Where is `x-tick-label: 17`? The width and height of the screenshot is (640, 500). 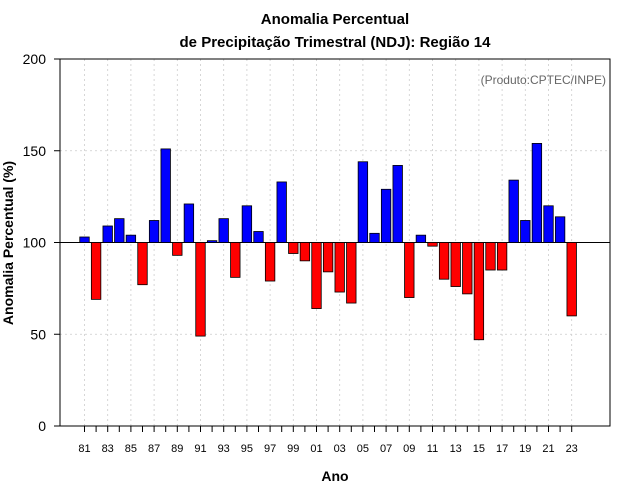 x-tick-label: 17 is located at coordinates (502, 449).